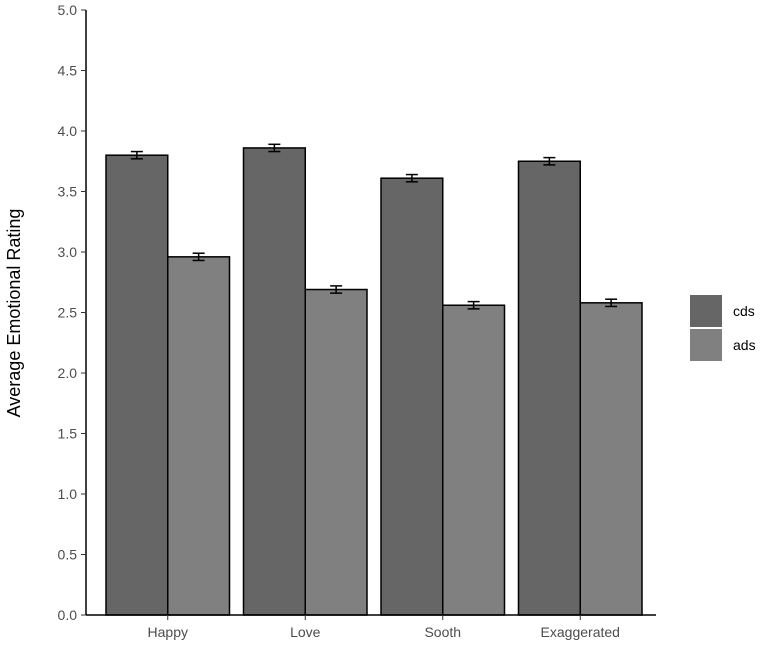 The height and width of the screenshot is (645, 765). I want to click on y-tick-label: 0.0, so click(68, 615).